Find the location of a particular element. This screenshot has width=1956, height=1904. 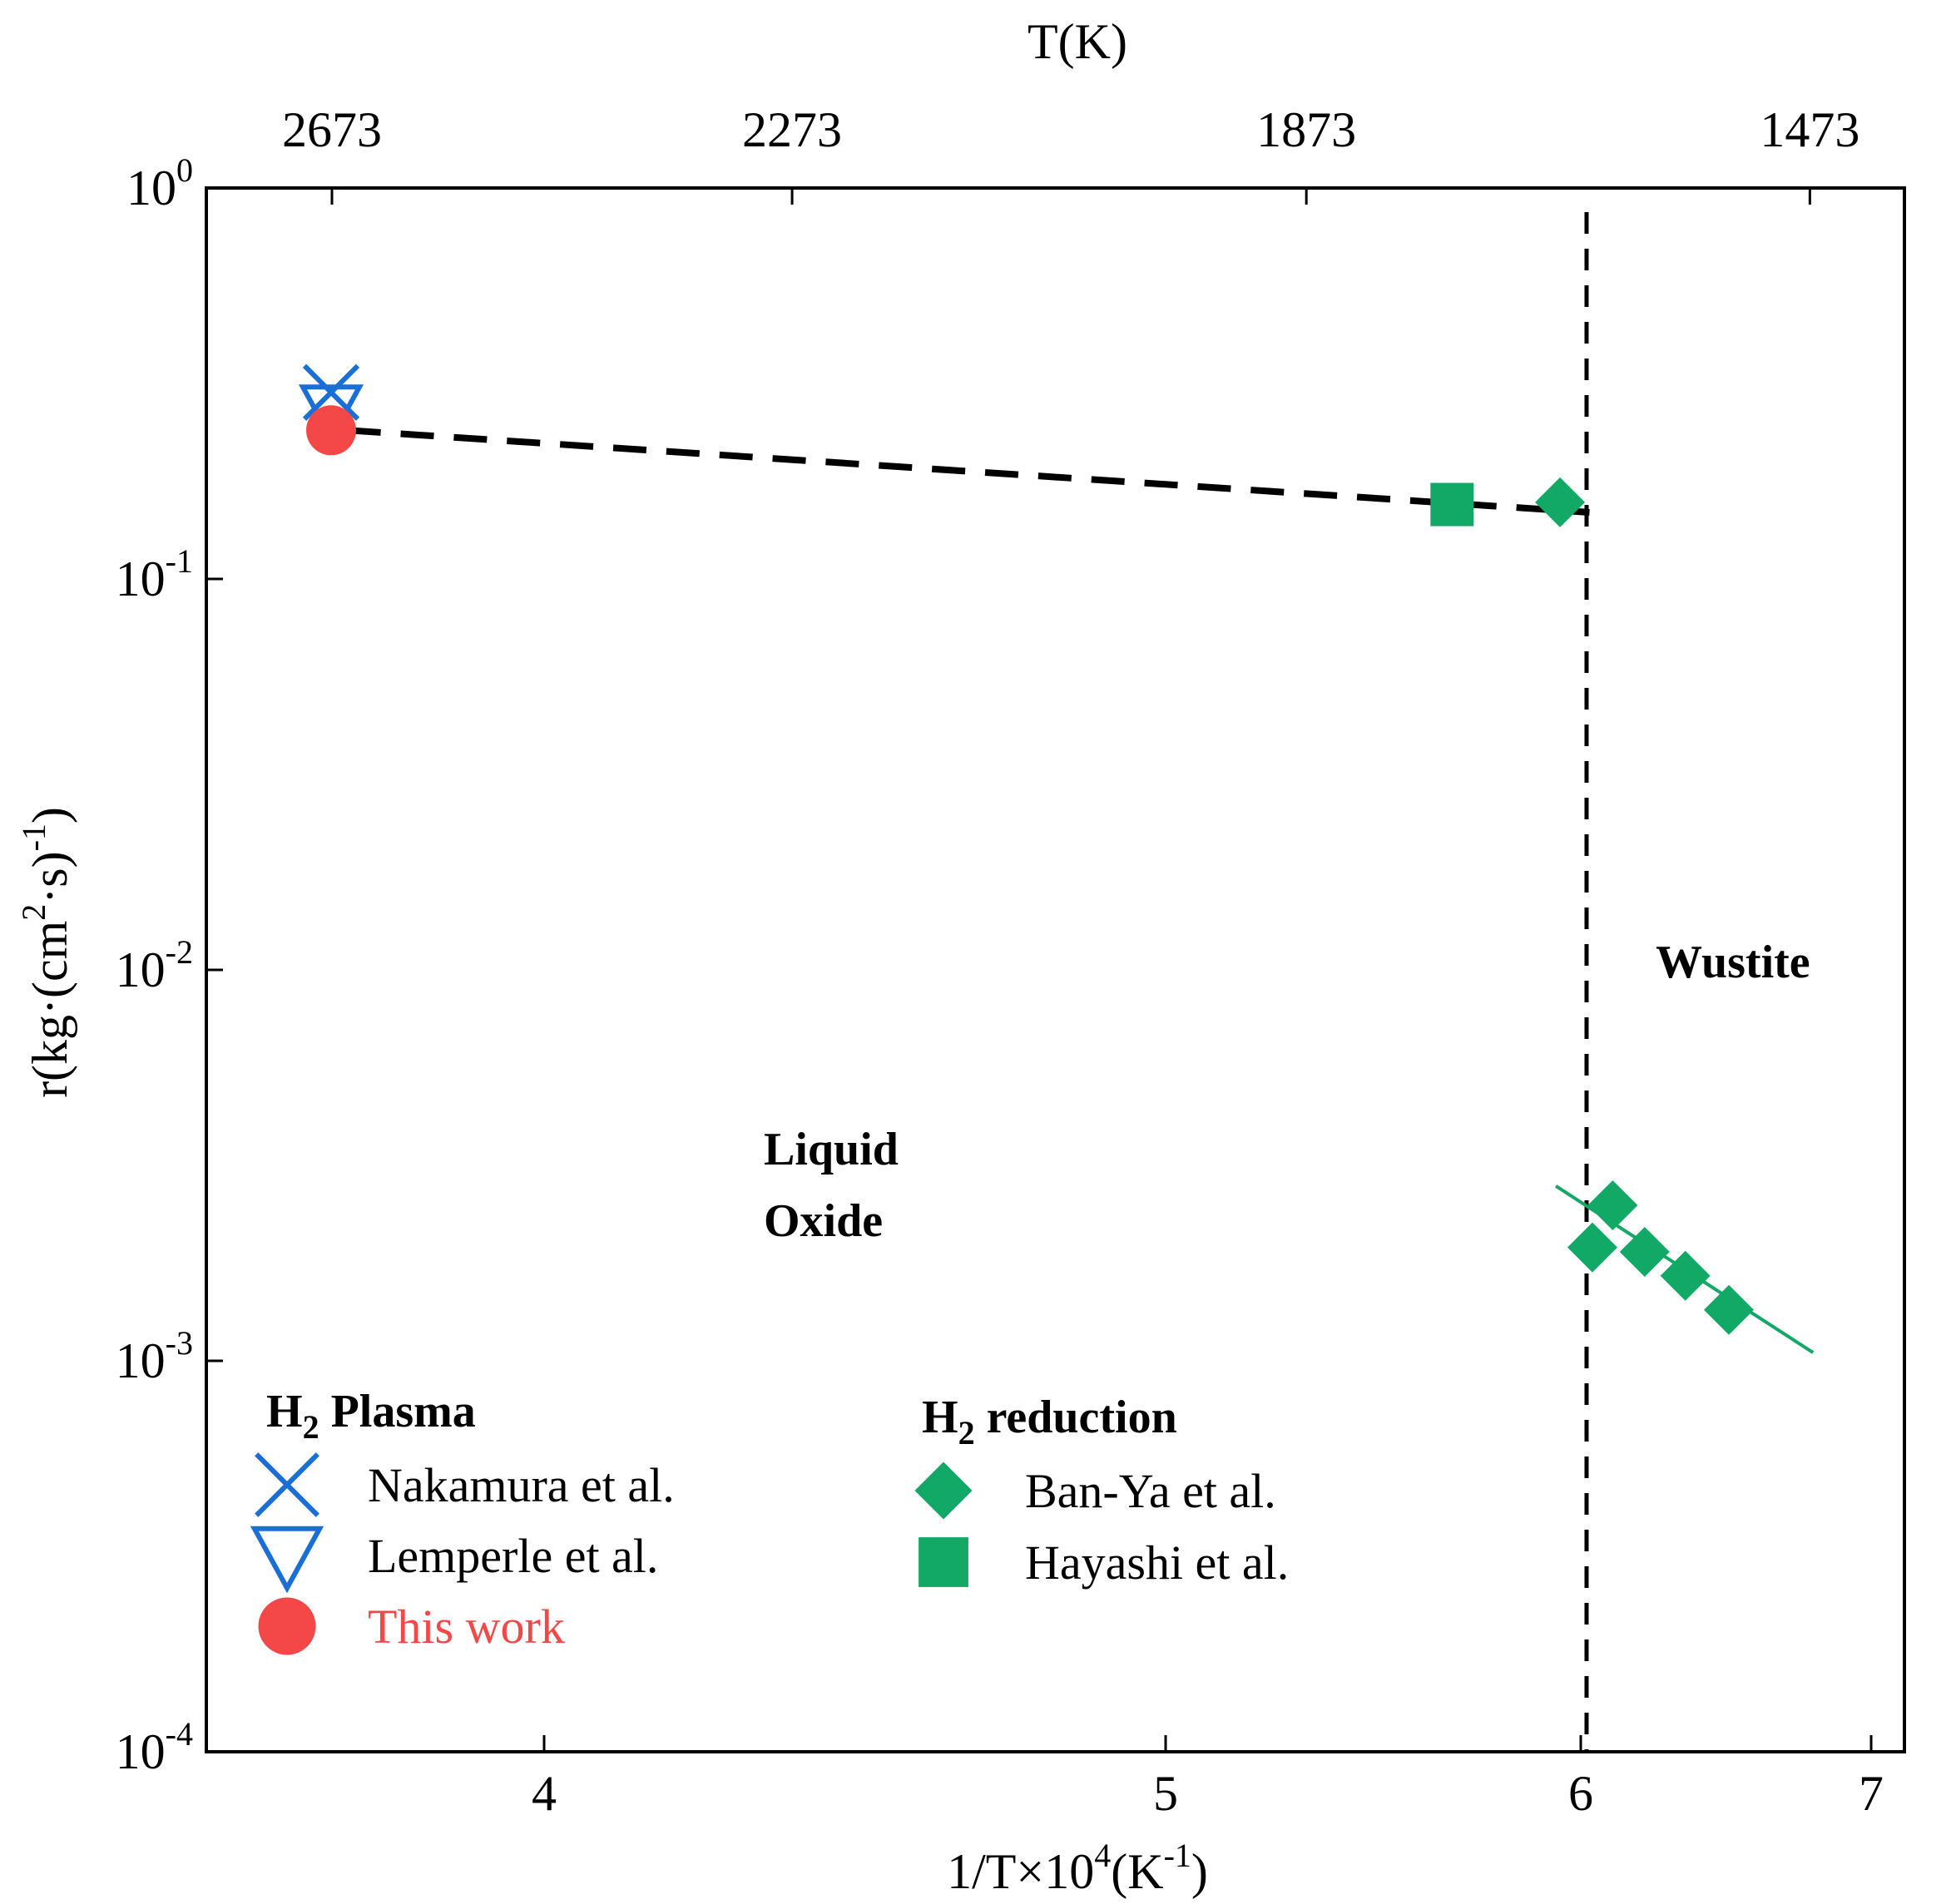

legend-label: Hayashi et al. is located at coordinates (1157, 1563).